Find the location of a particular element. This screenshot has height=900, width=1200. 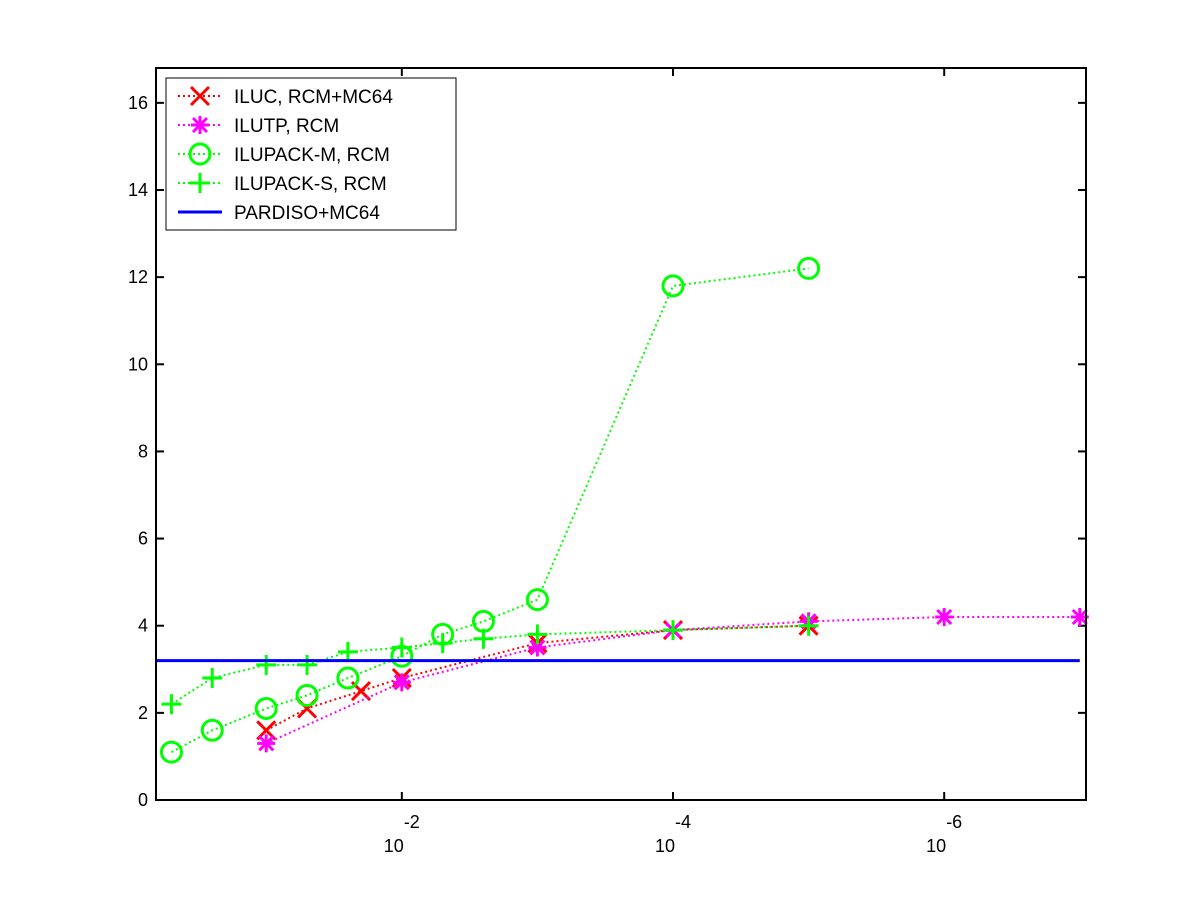

legend-label: ILUPACK-S, RCM is located at coordinates (310, 184).